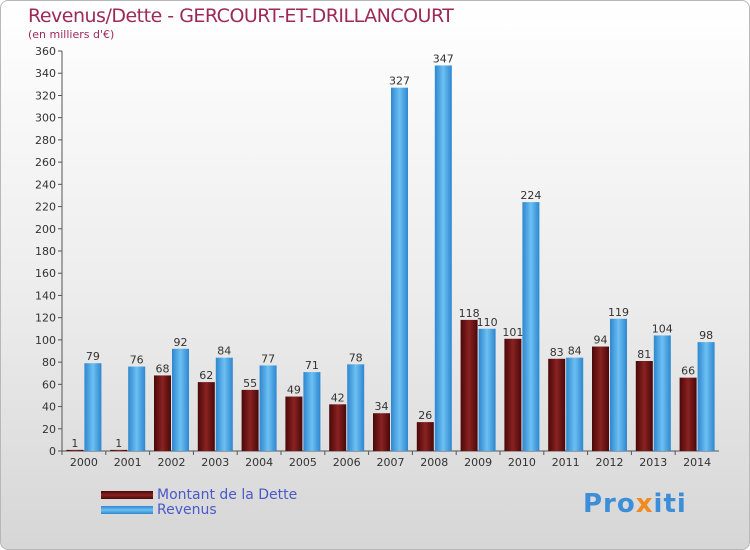 The image size is (750, 550). I want to click on legend-item-revenue: Revenus, so click(199, 509).